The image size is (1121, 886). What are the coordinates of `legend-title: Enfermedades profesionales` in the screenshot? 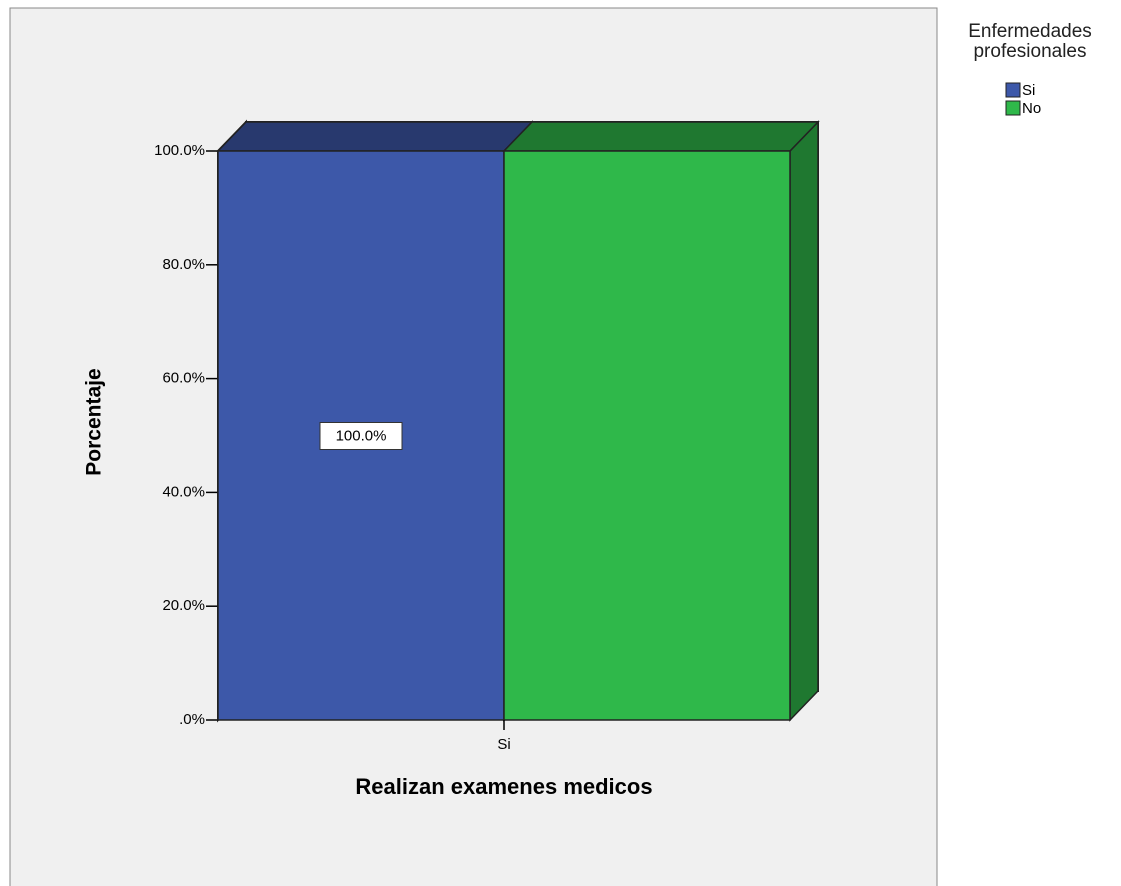 It's located at (1030, 41).